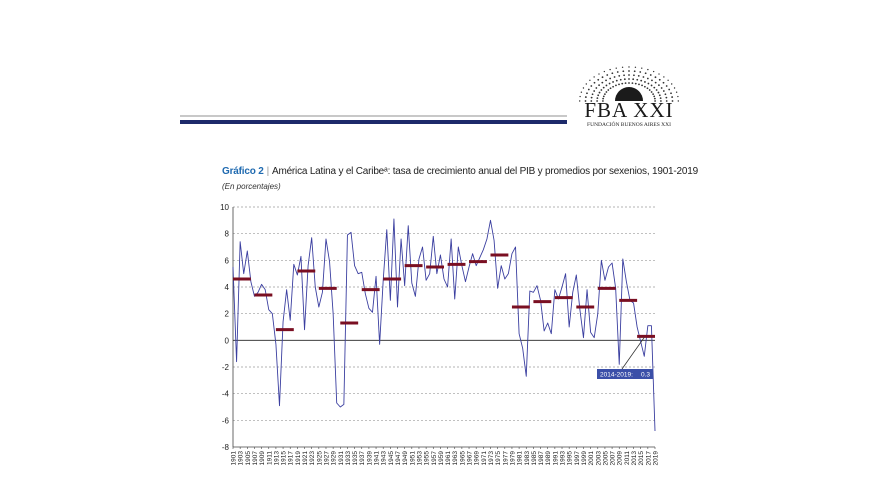 This screenshot has width=880, height=493. I want to click on x-tick-label: 1965, so click(462, 458).